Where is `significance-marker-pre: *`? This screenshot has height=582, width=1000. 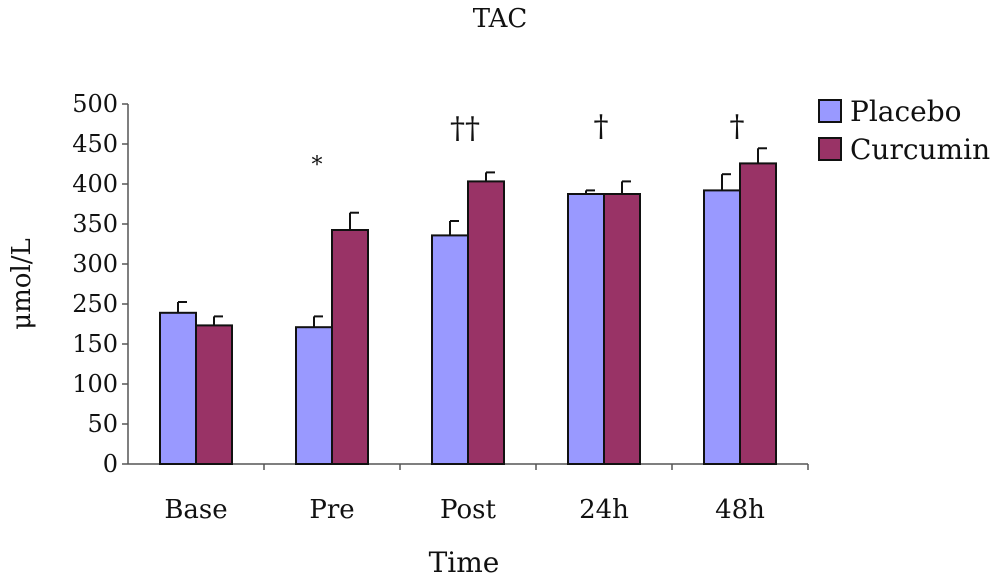 significance-marker-pre: * is located at coordinates (317, 165).